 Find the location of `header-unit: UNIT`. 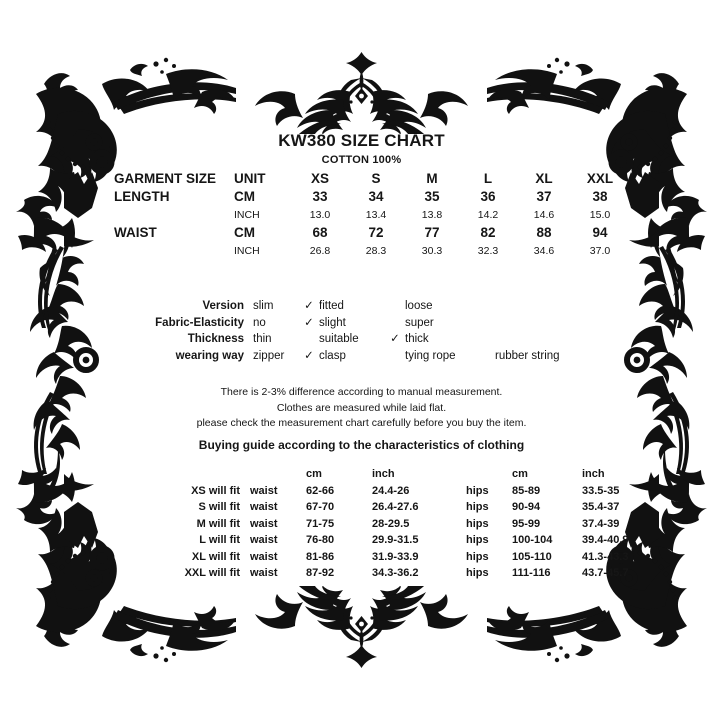

header-unit: UNIT is located at coordinates (250, 178).